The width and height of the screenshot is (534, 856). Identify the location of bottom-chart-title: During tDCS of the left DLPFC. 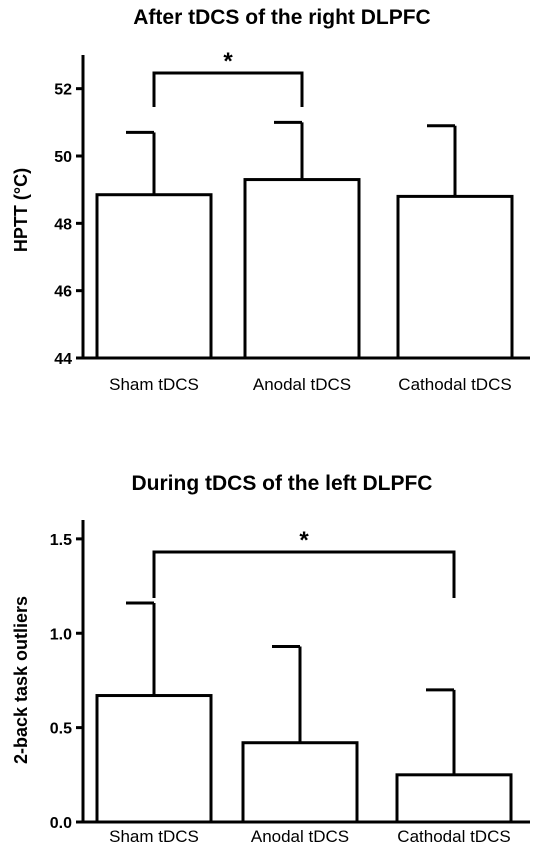
(282, 483).